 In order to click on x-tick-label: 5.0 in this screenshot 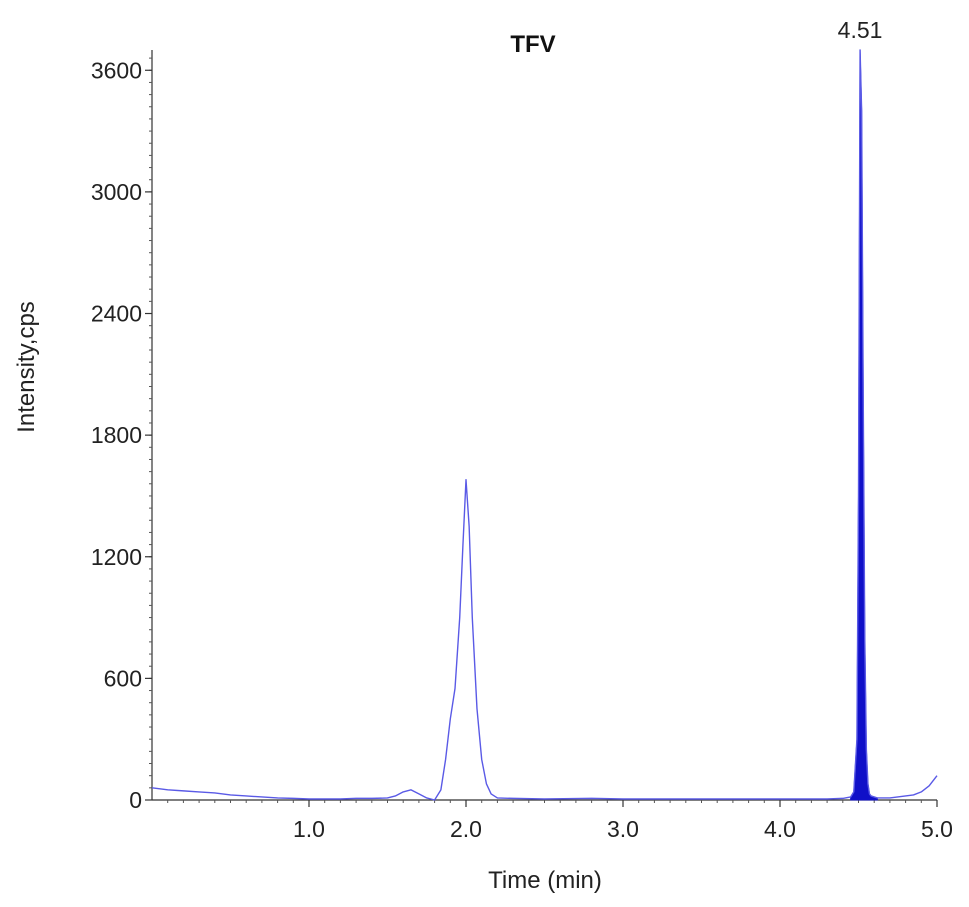, I will do `click(937, 829)`.